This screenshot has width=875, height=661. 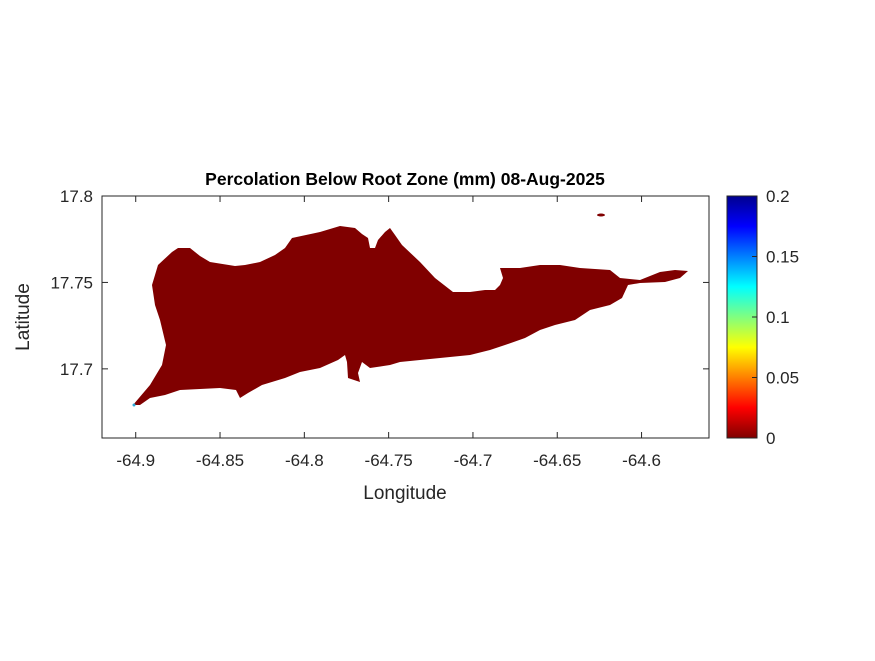 What do you see at coordinates (304, 460) in the screenshot?
I see `x-tick-label: -64.8` at bounding box center [304, 460].